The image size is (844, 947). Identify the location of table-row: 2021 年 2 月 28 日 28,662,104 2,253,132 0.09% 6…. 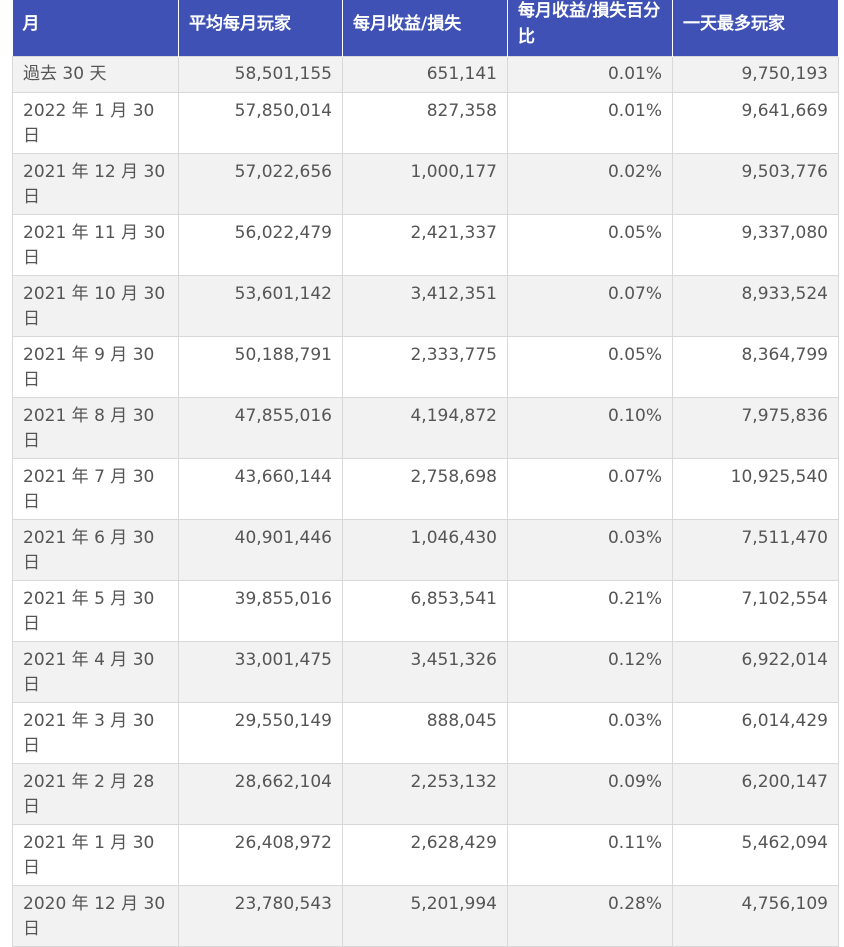
(425, 794).